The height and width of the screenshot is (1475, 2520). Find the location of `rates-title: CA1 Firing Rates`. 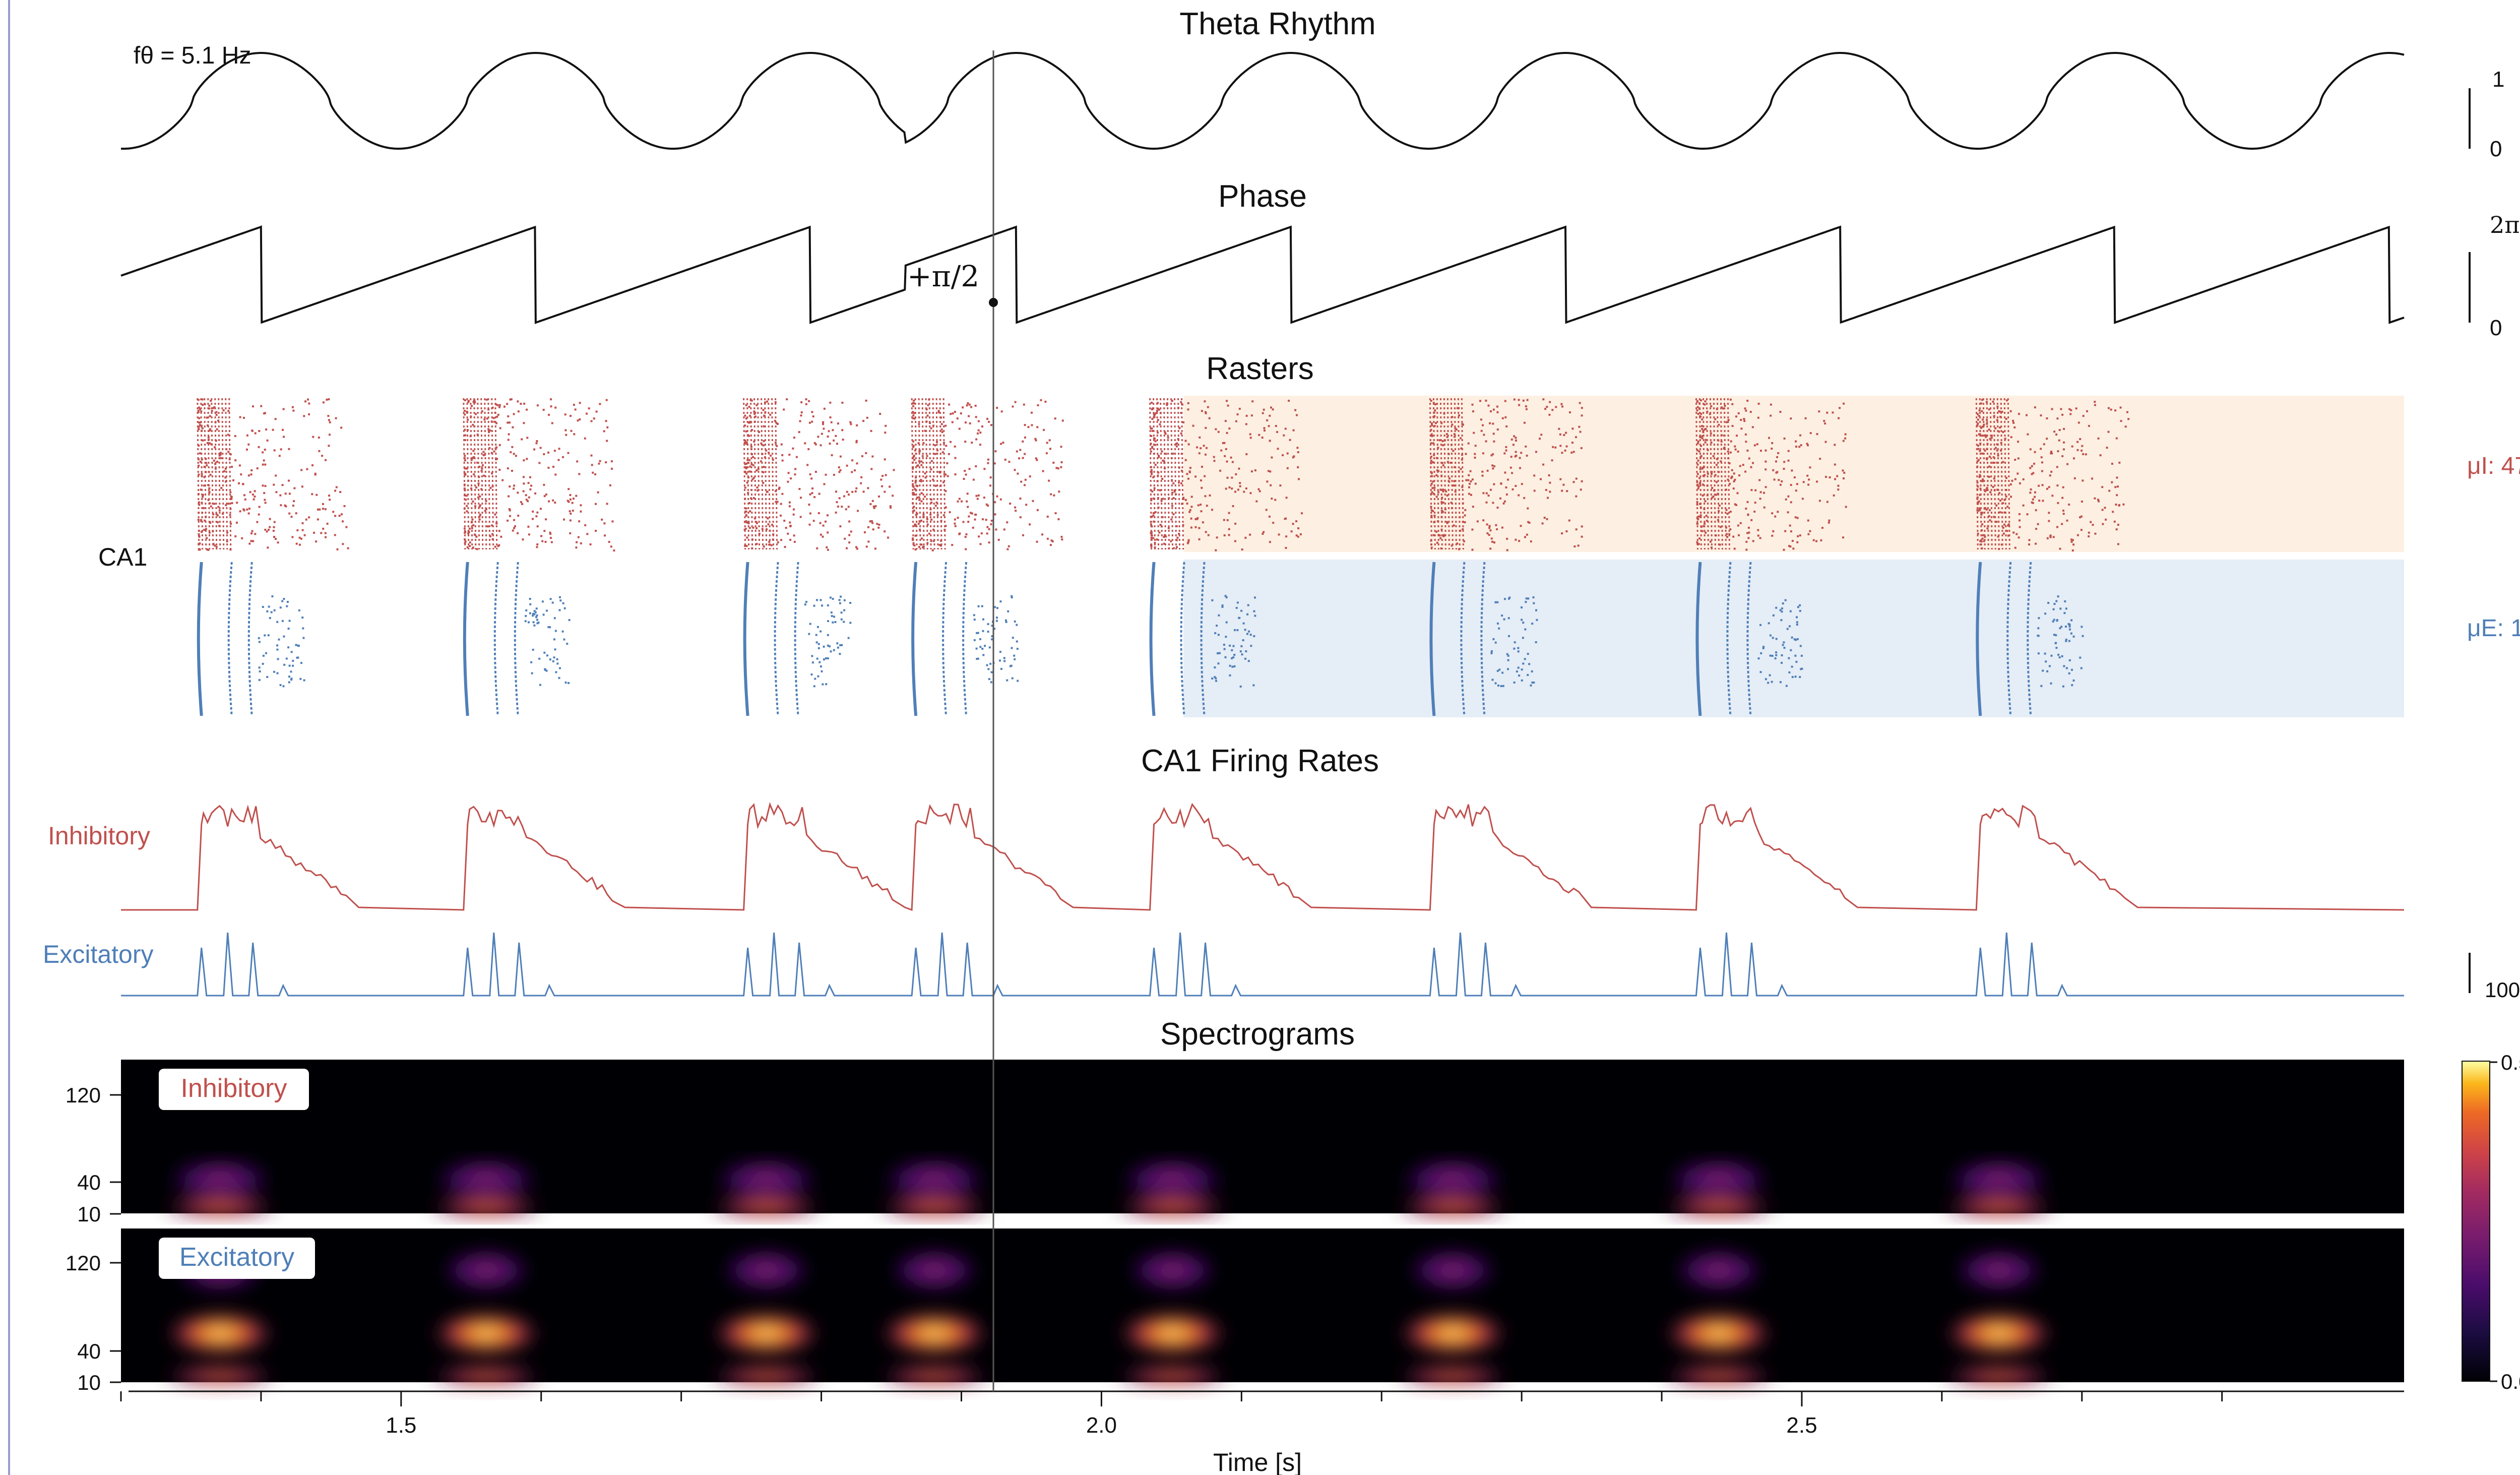

rates-title: CA1 Firing Rates is located at coordinates (1260, 761).